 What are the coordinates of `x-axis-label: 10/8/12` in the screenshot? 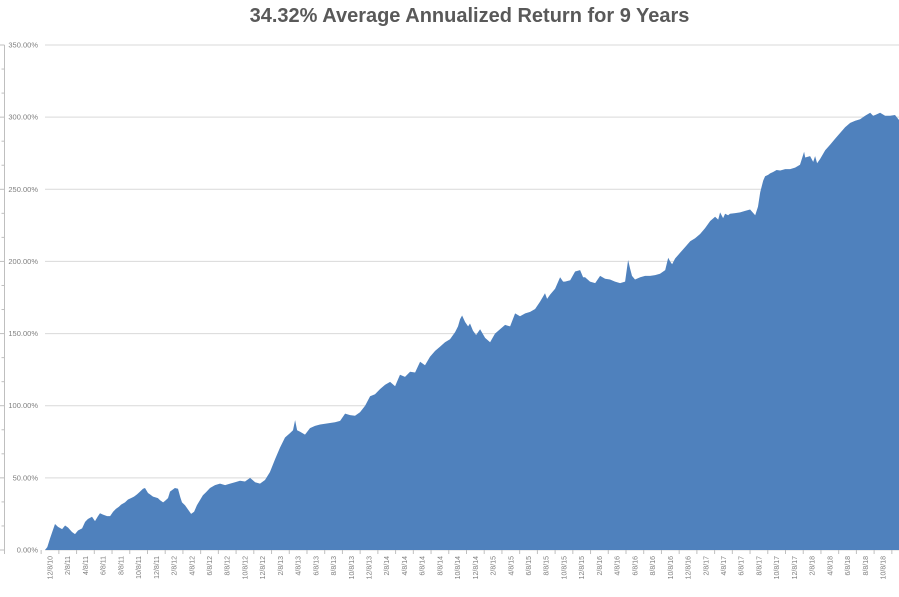 It's located at (245, 567).